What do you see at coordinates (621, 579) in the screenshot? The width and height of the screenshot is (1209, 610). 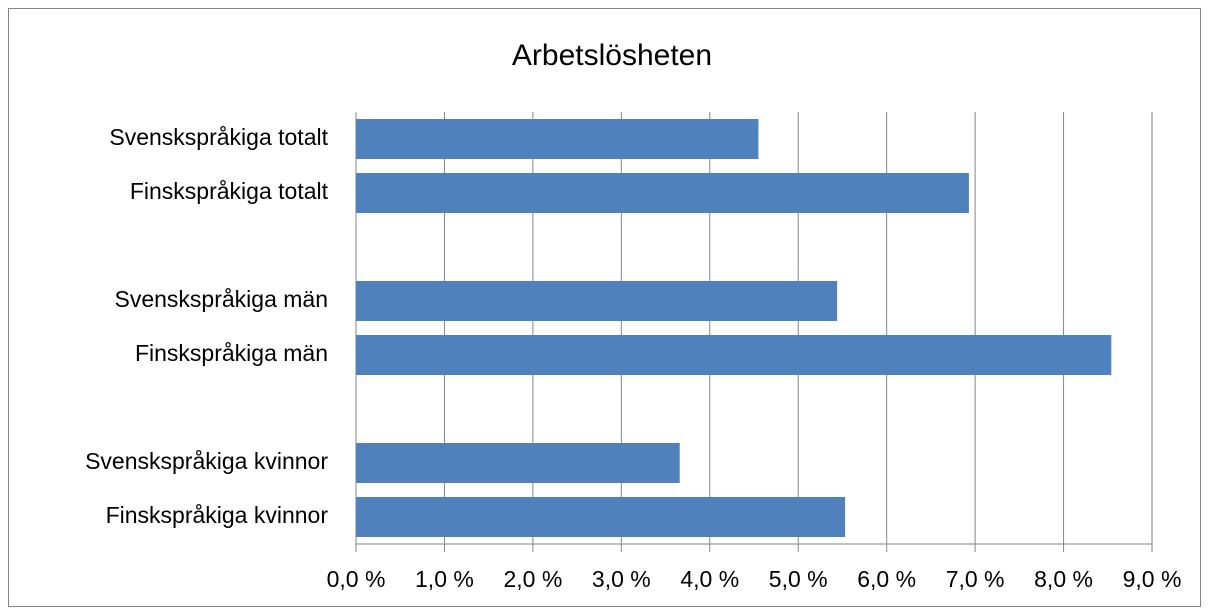 I see `x-tick-label: 3,0 %` at bounding box center [621, 579].